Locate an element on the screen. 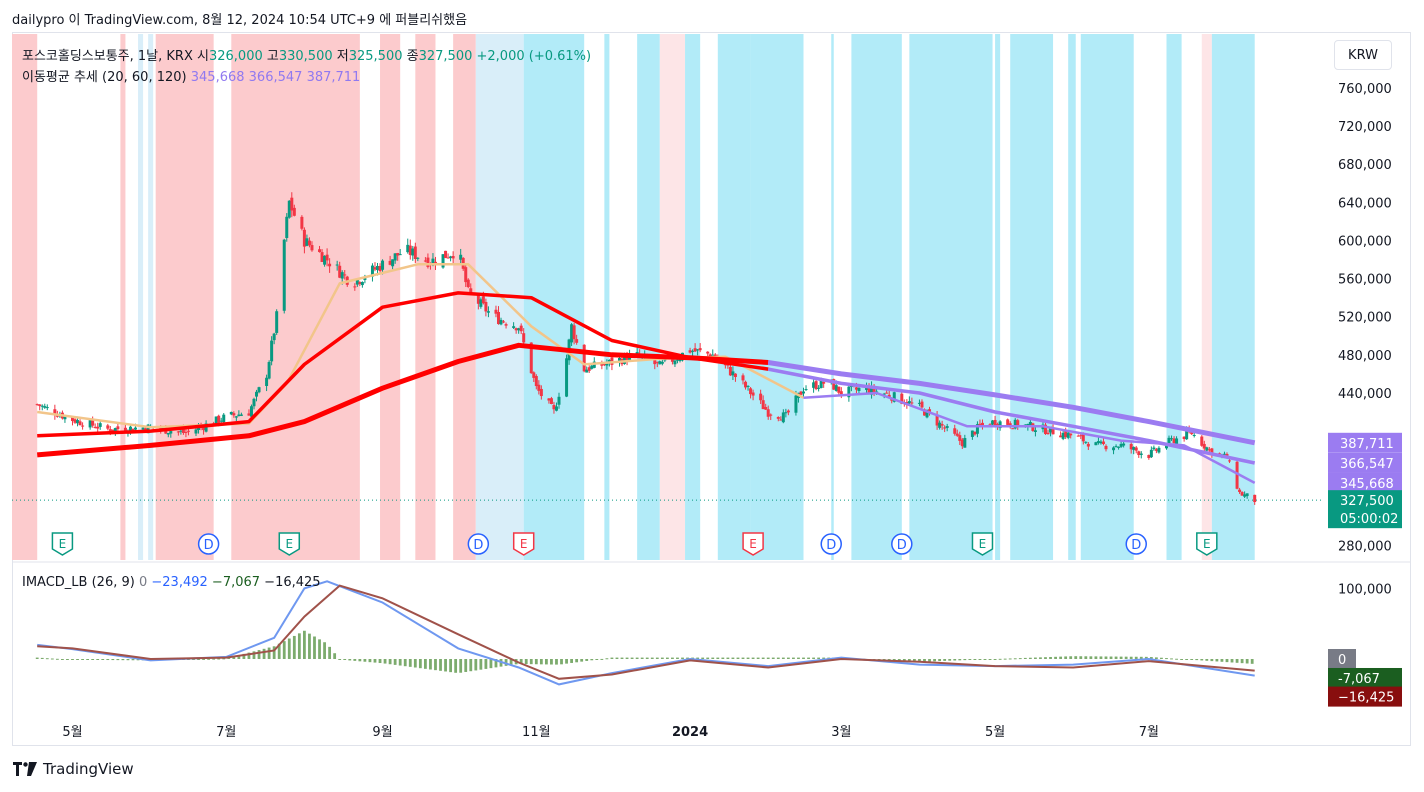  time-axis-label: 9월 is located at coordinates (382, 732).